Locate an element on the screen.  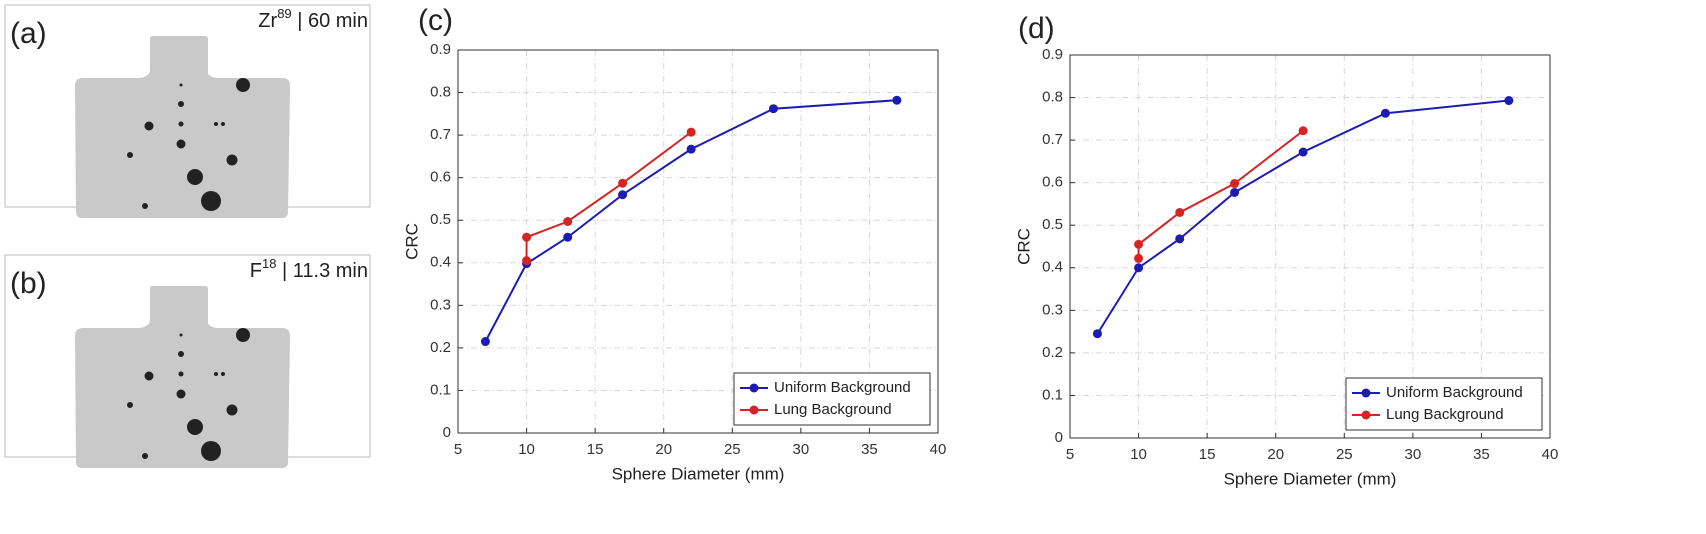
isotope: Zr is located at coordinates (267, 21).